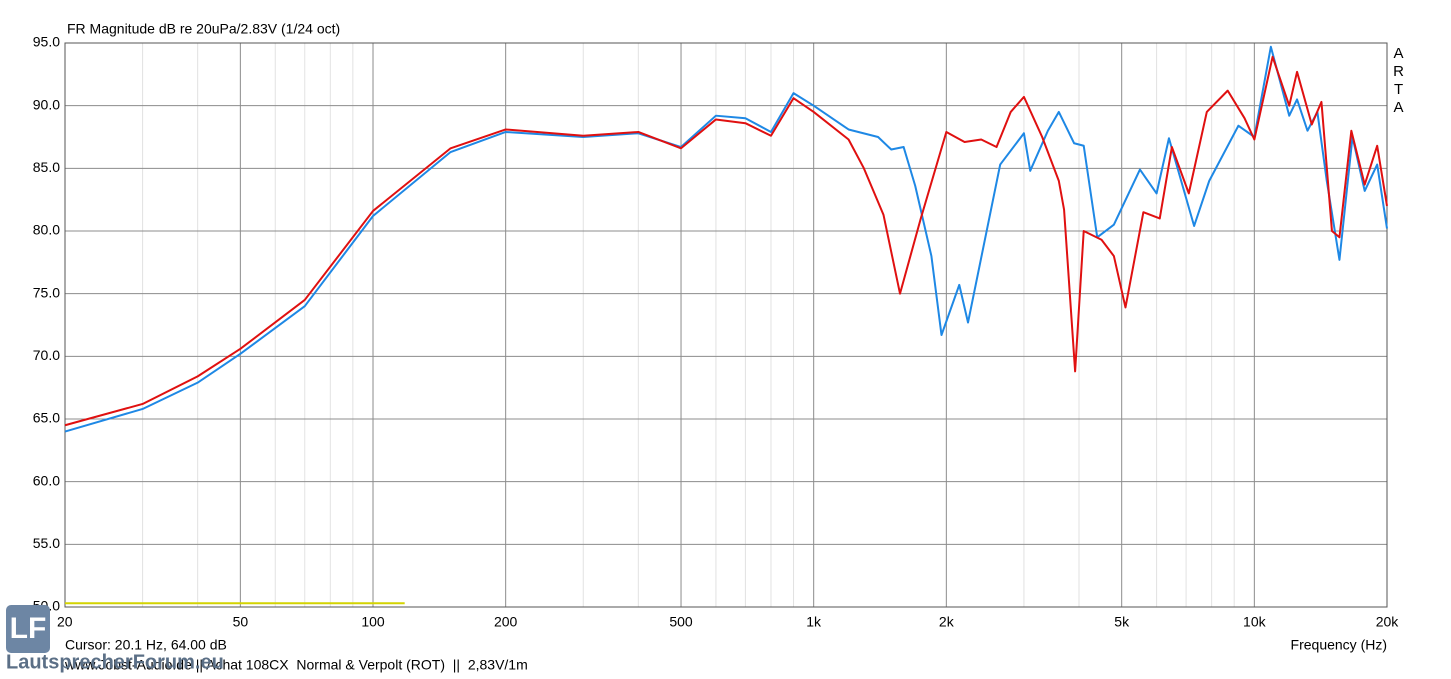 The height and width of the screenshot is (679, 1451). Describe the element at coordinates (947, 622) in the screenshot. I see `x-tick-label: 2k` at that location.